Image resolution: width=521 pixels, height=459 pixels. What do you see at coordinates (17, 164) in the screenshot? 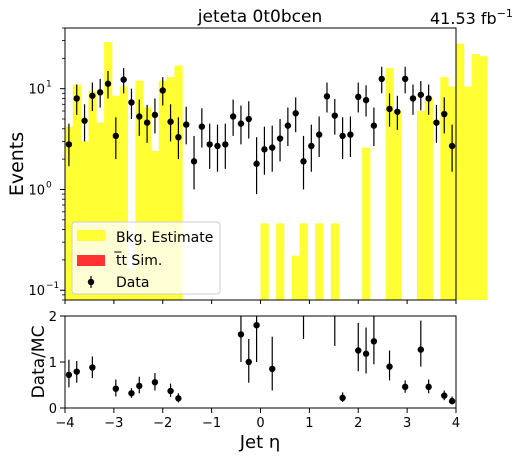
I see `main-ylabel: Events` at bounding box center [17, 164].